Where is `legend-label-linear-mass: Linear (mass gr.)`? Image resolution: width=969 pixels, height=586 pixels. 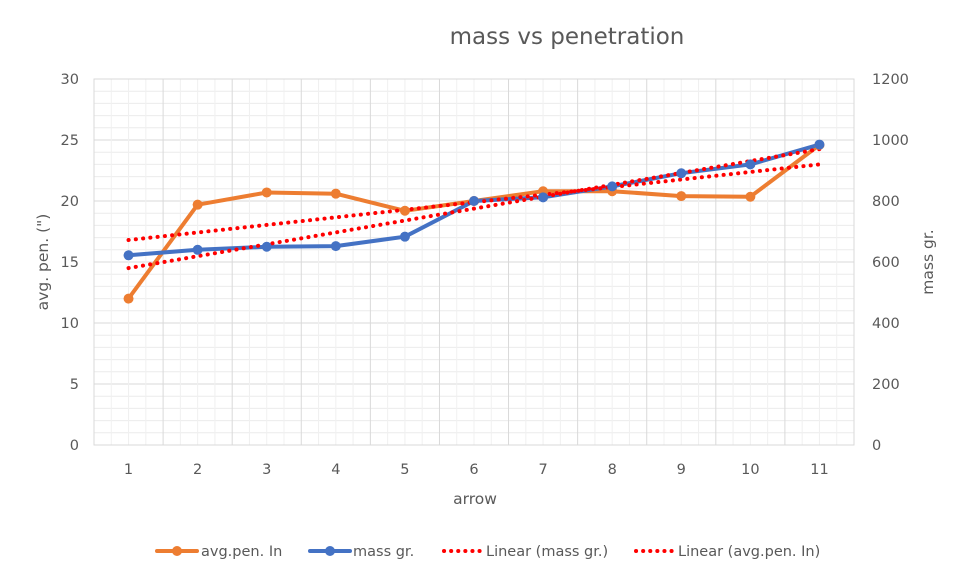
legend-label-linear-mass: Linear (mass gr.) is located at coordinates (547, 552).